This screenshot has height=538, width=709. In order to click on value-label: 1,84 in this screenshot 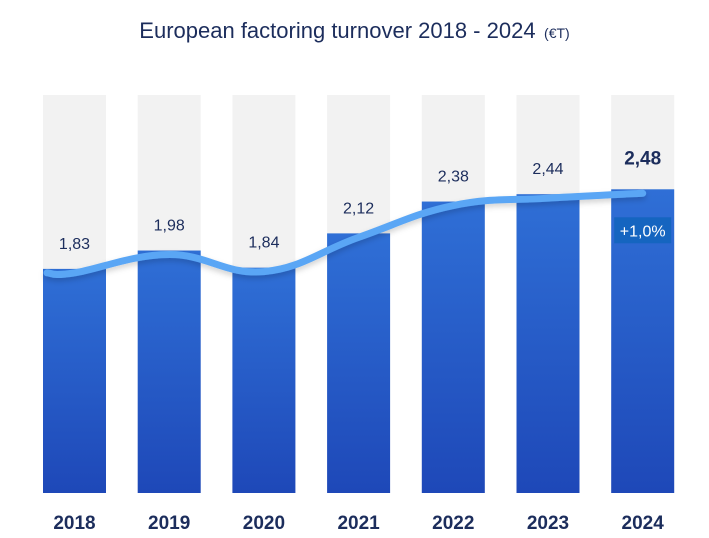, I will do `click(263, 243)`.